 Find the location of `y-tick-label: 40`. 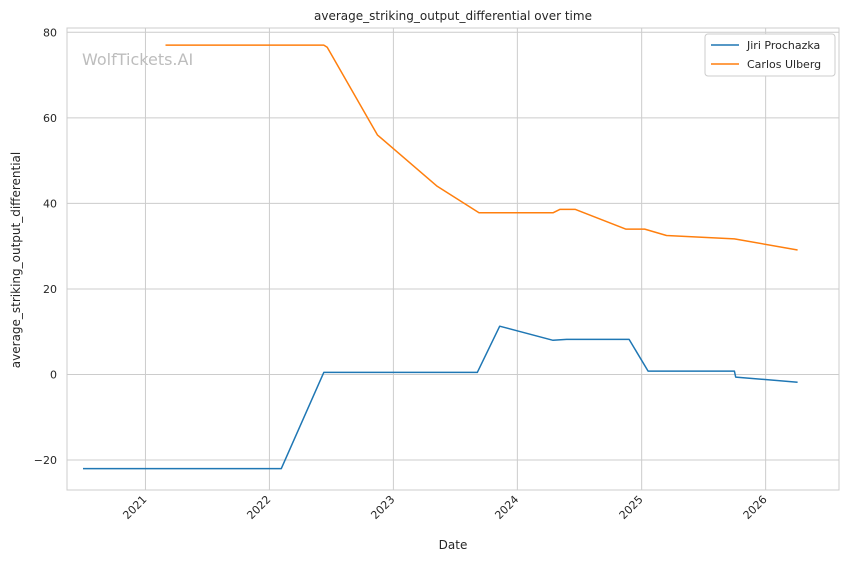

y-tick-label: 40 is located at coordinates (50, 203).